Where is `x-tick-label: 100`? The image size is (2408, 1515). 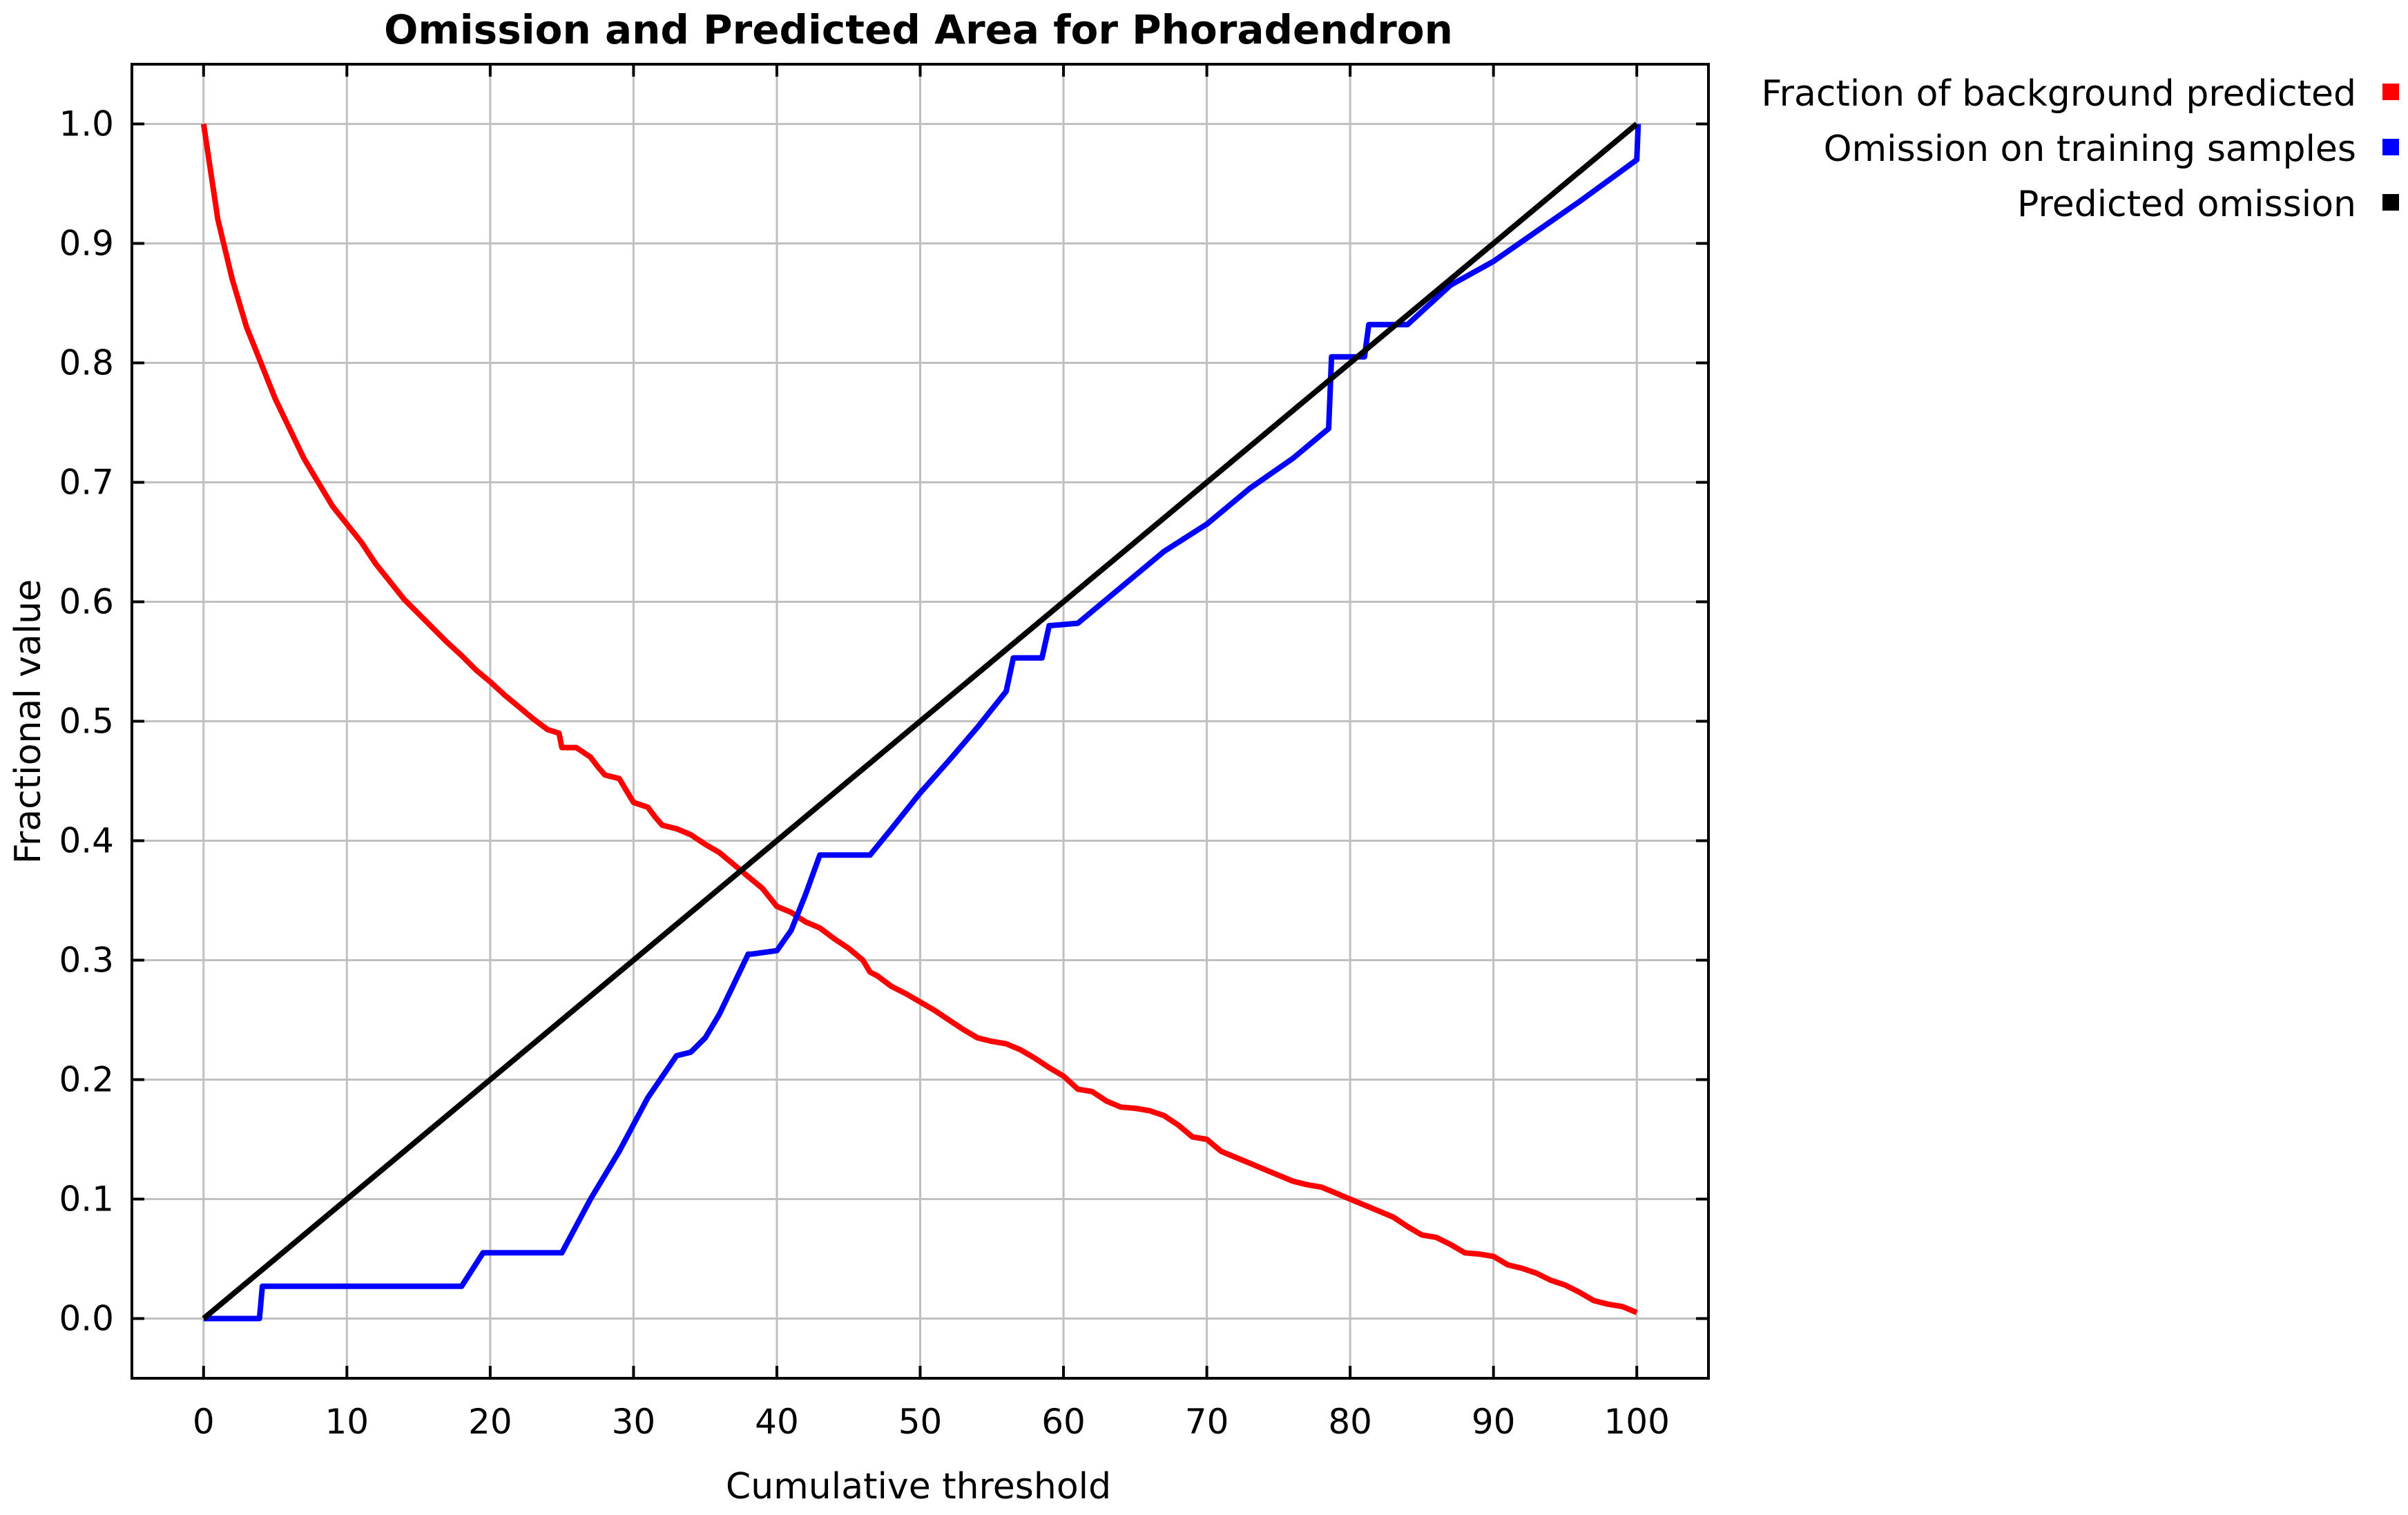 x-tick-label: 100 is located at coordinates (1637, 1422).